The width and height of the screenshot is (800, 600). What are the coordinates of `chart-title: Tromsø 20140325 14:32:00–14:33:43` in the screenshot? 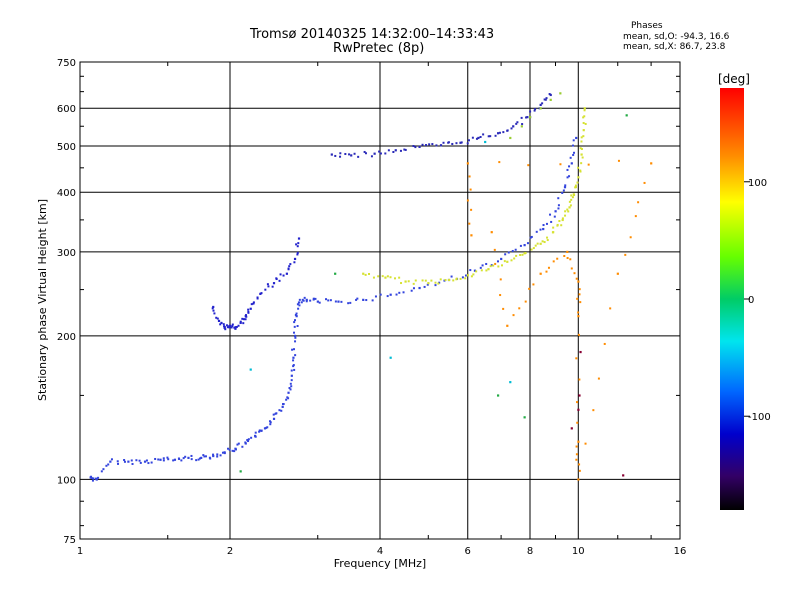 It's located at (372, 34).